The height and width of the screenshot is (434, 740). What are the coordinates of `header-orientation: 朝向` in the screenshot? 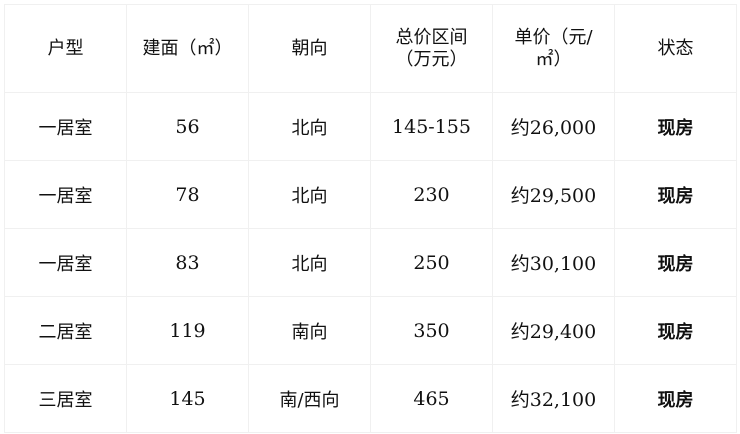 It's located at (309, 48).